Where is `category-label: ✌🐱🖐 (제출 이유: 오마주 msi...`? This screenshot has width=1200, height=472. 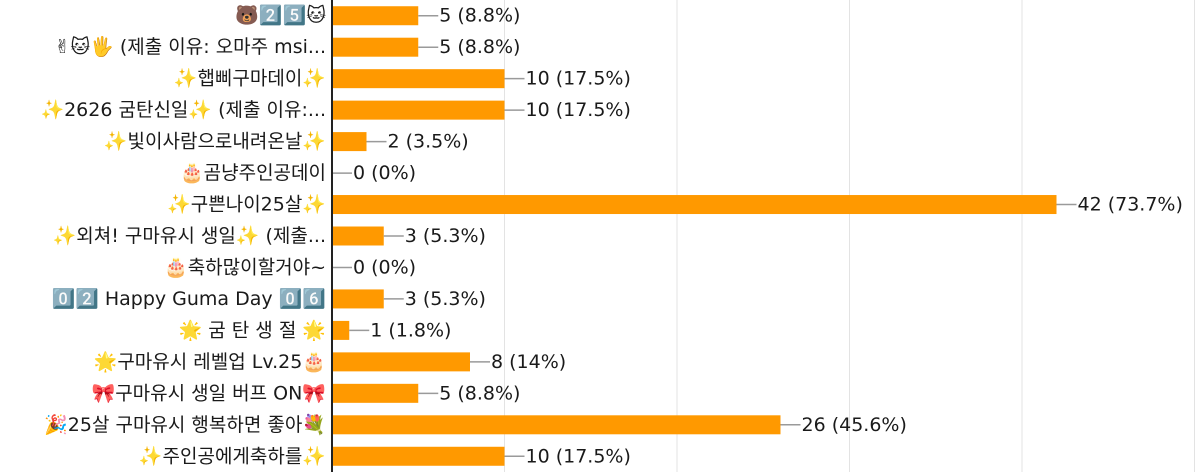
category-label: ✌🐱🖐 (제출 이유: 오마주 msi... is located at coordinates (190, 47).